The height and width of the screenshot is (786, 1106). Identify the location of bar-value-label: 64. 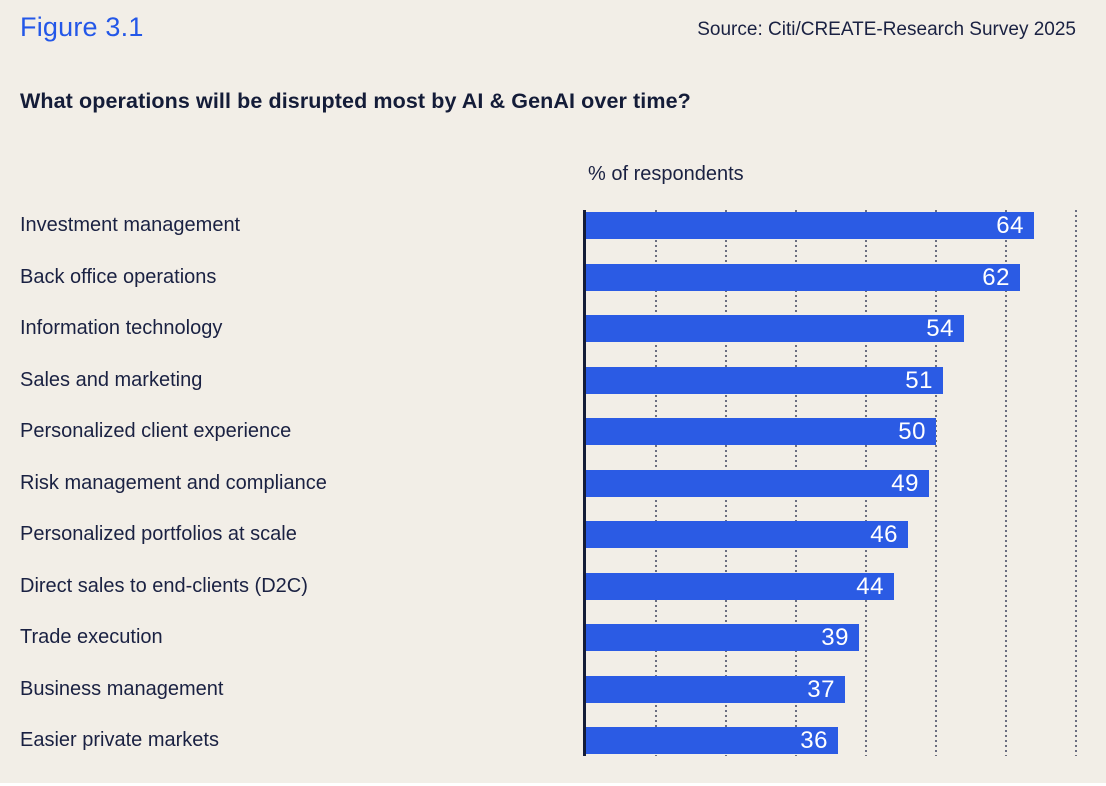
(1010, 225).